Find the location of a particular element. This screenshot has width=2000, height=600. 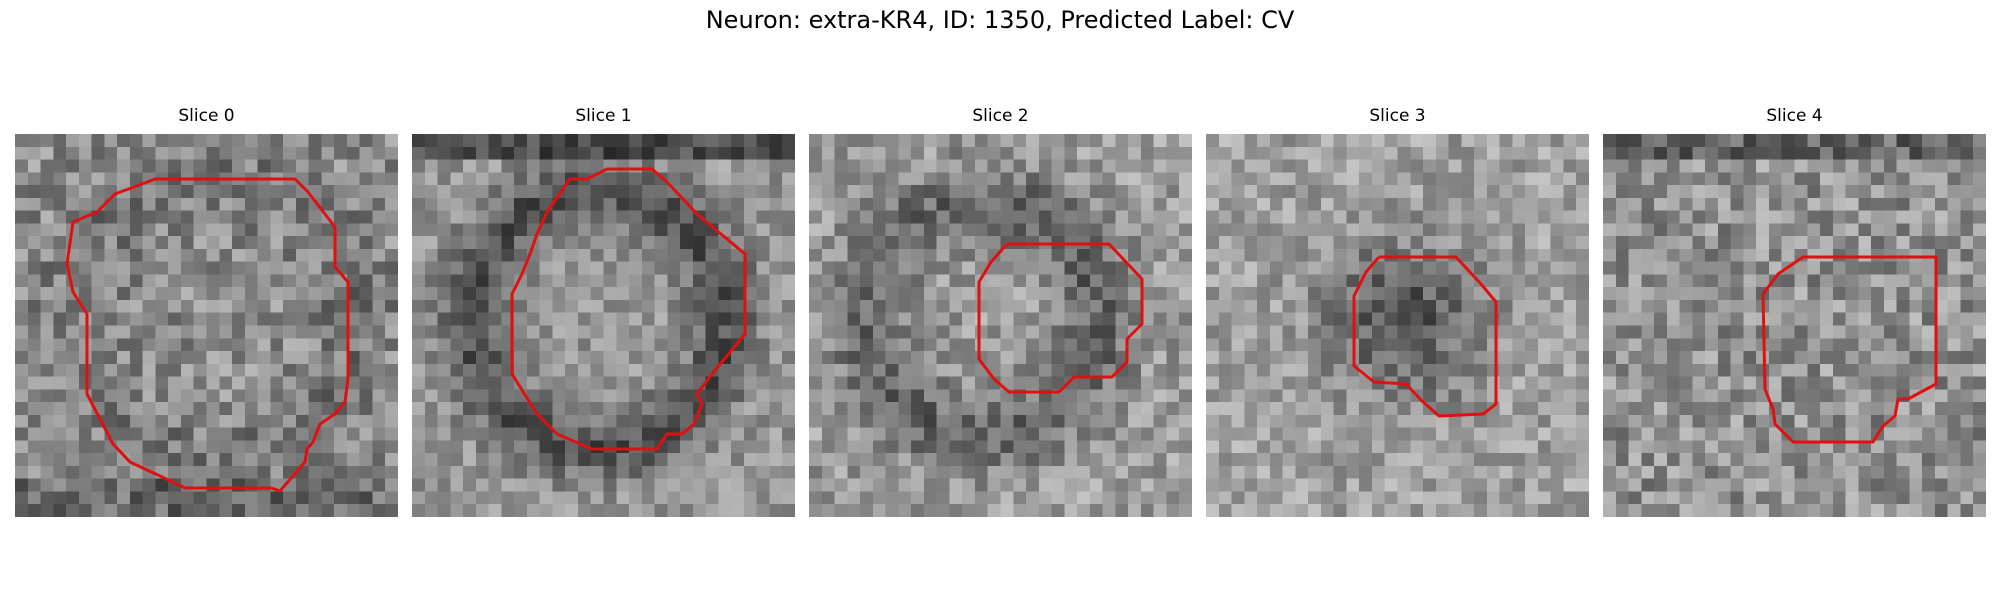

slice-panel-1: Slice 1 is located at coordinates (603, 311).